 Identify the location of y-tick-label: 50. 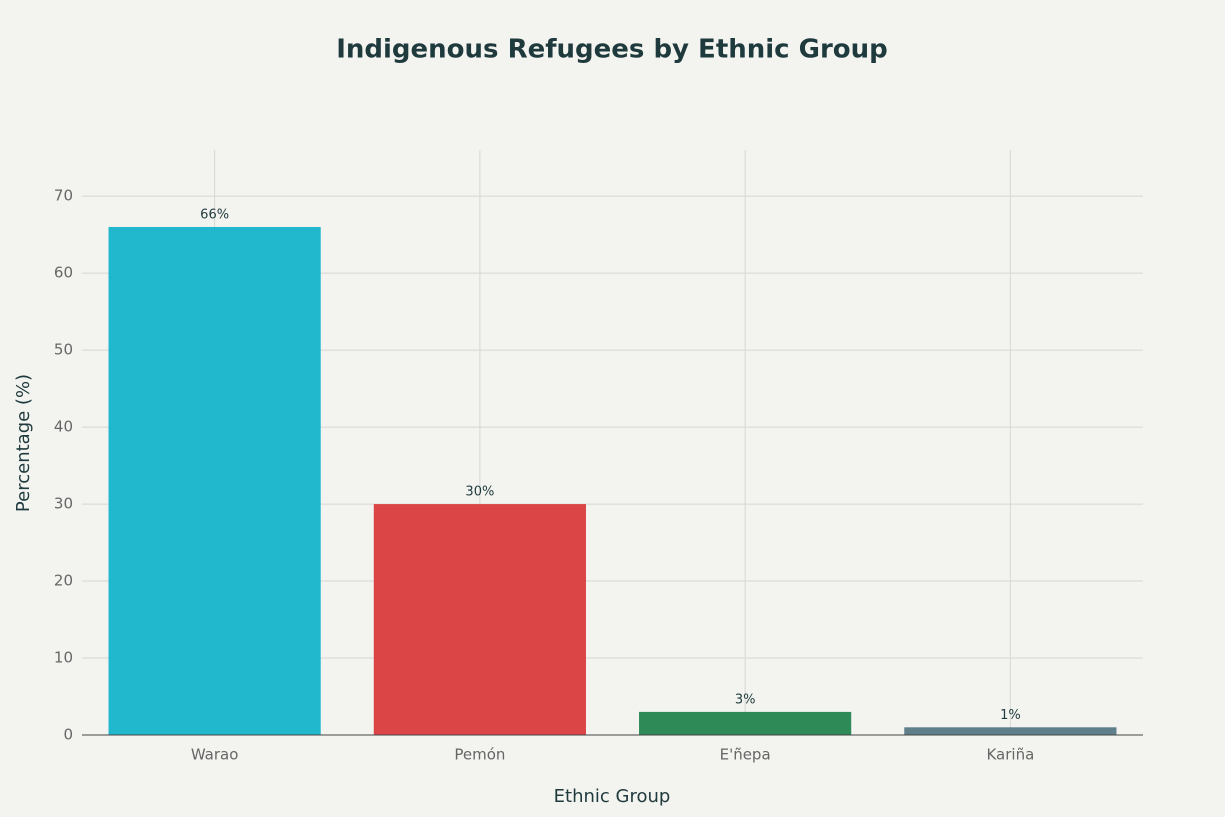
(63, 350).